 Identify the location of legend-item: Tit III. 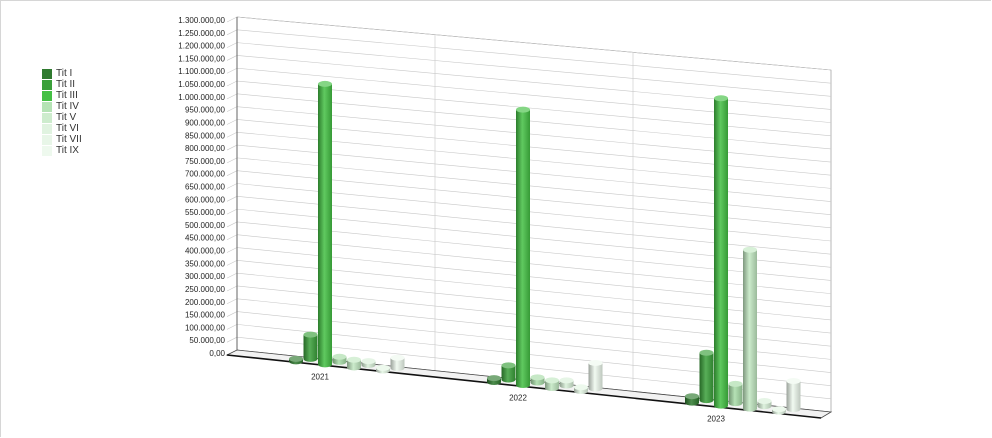
(62, 95).